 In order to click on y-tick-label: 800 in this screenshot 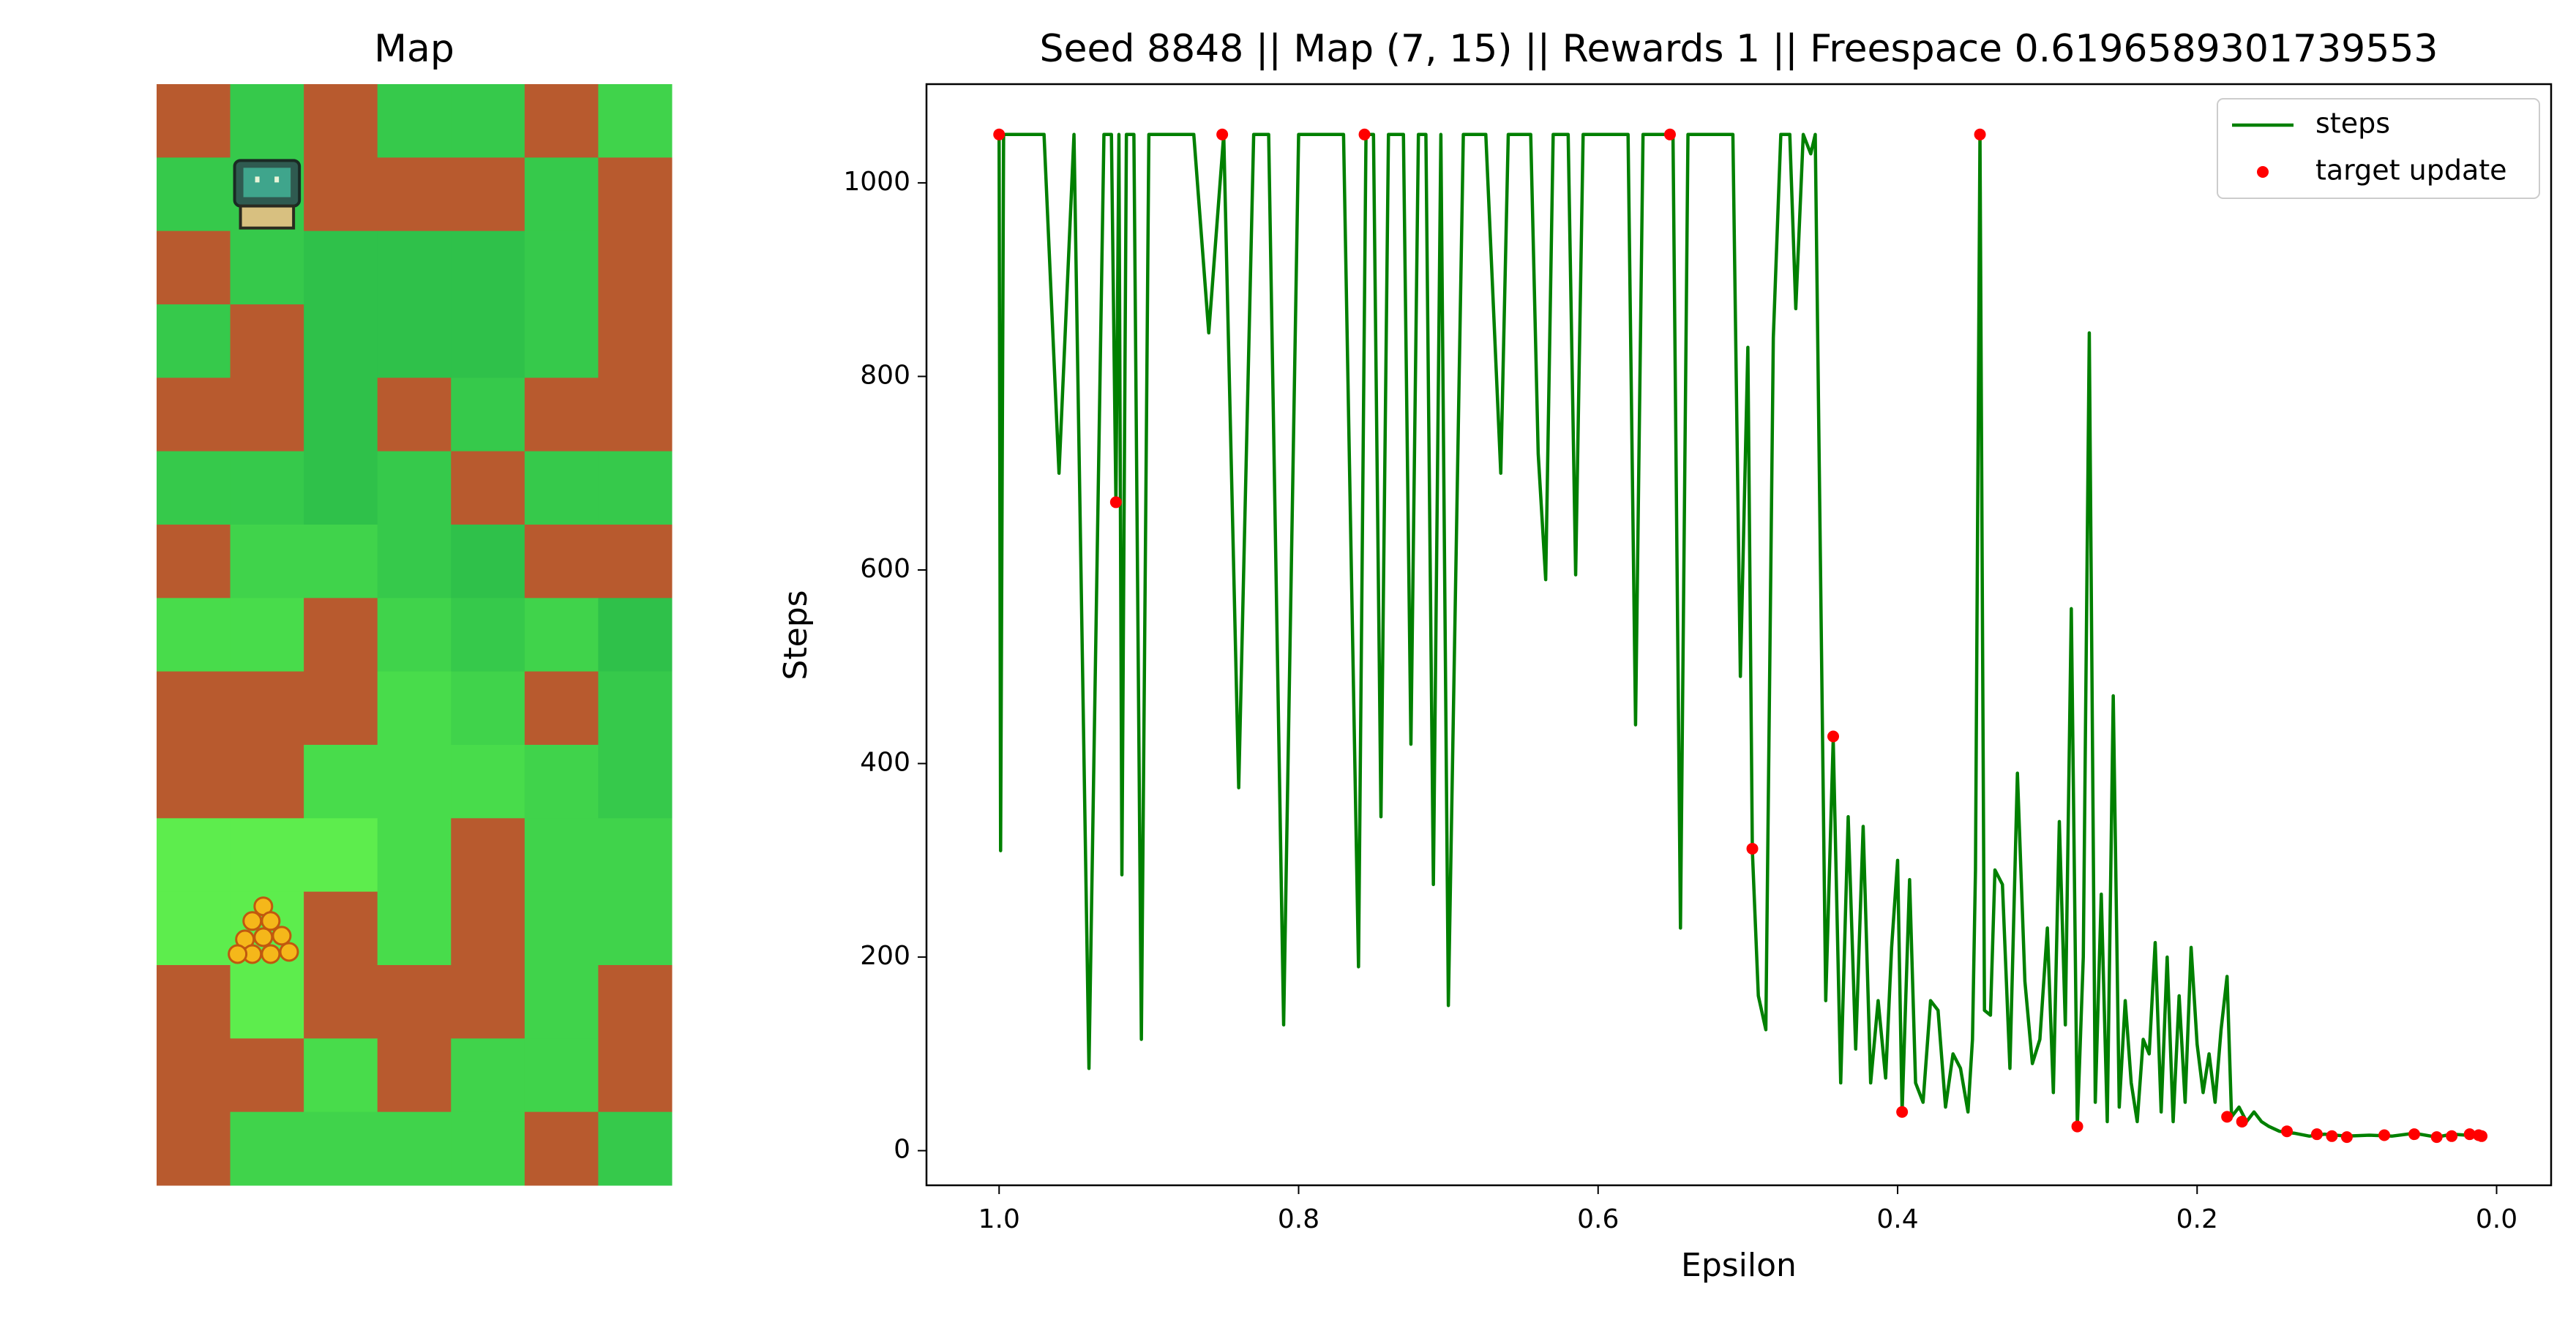, I will do `click(885, 375)`.